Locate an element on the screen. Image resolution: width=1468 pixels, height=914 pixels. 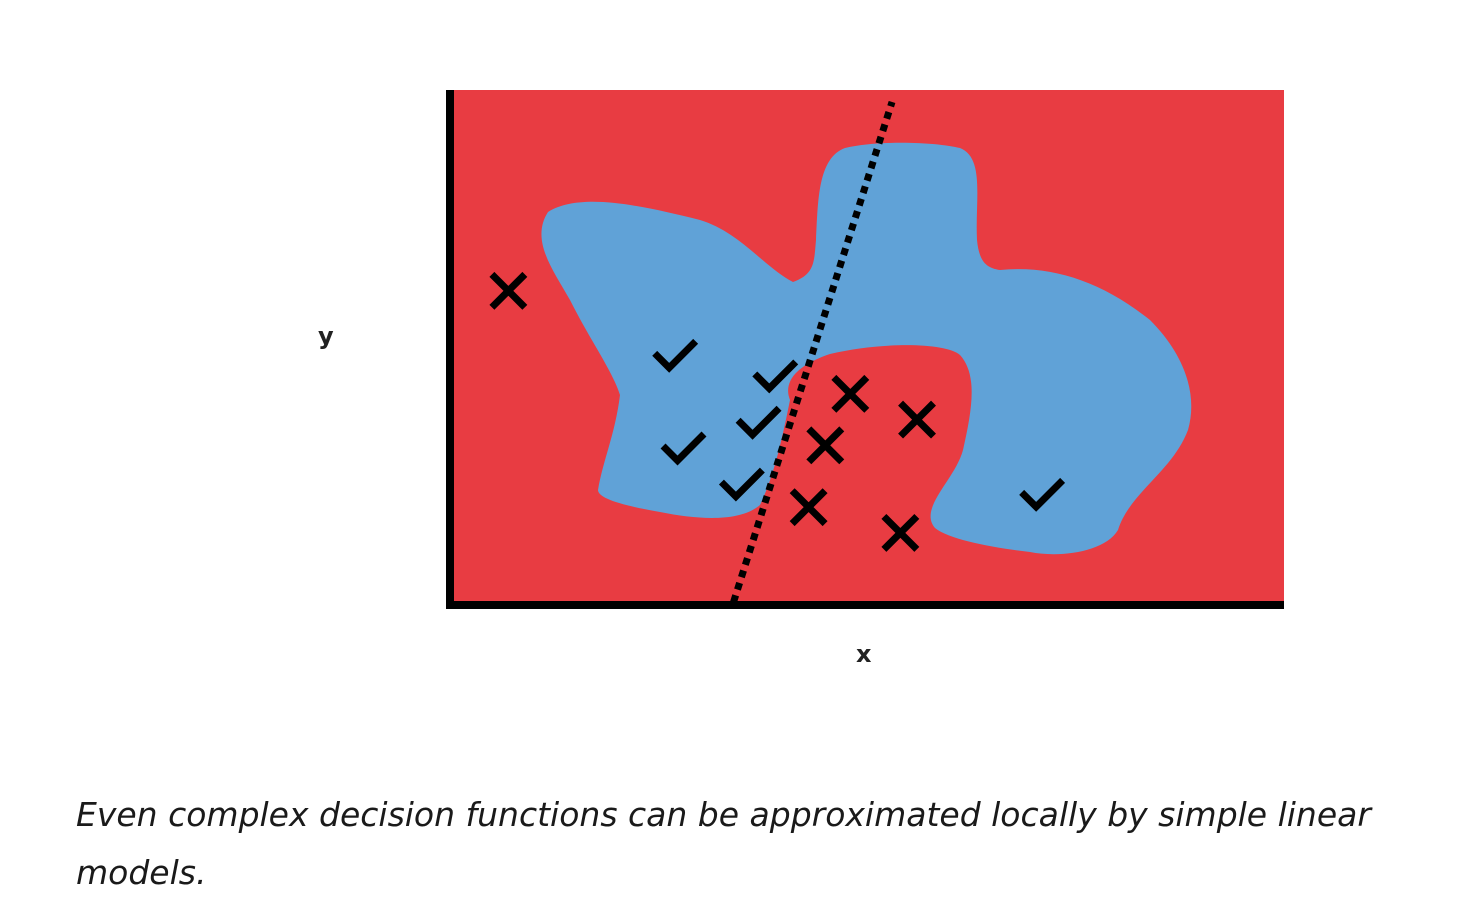
y-axis-label: y is located at coordinates (326, 336).